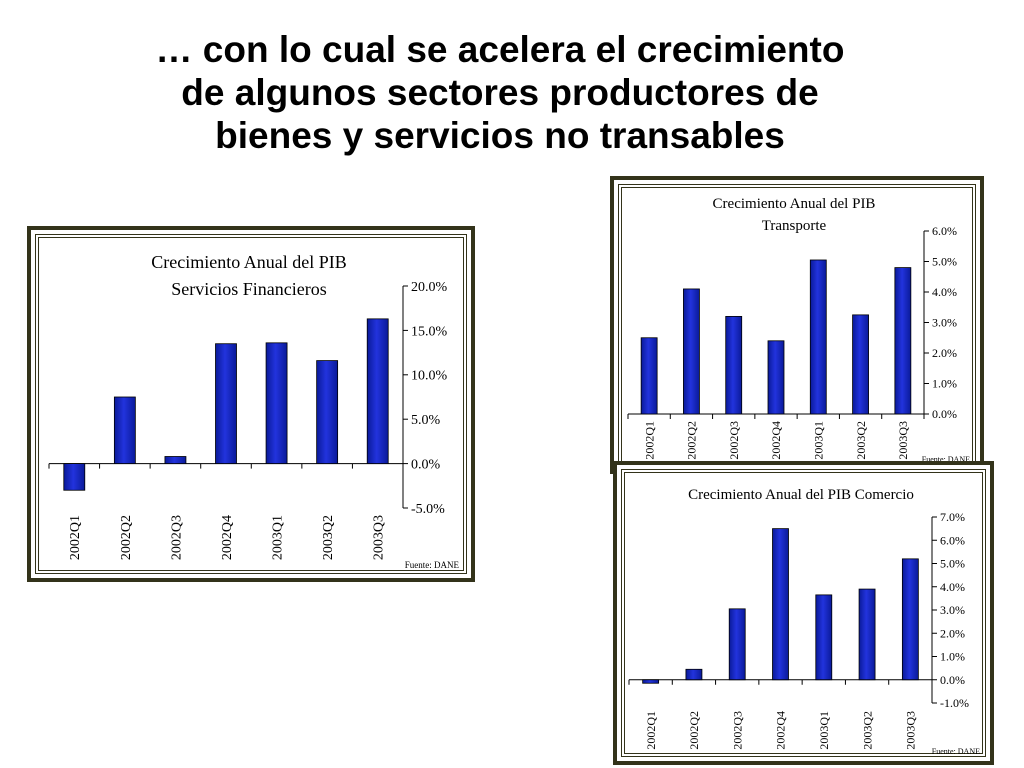 The width and height of the screenshot is (1024, 768). I want to click on slide-title-line: bienes y servicios no transables, so click(500, 135).